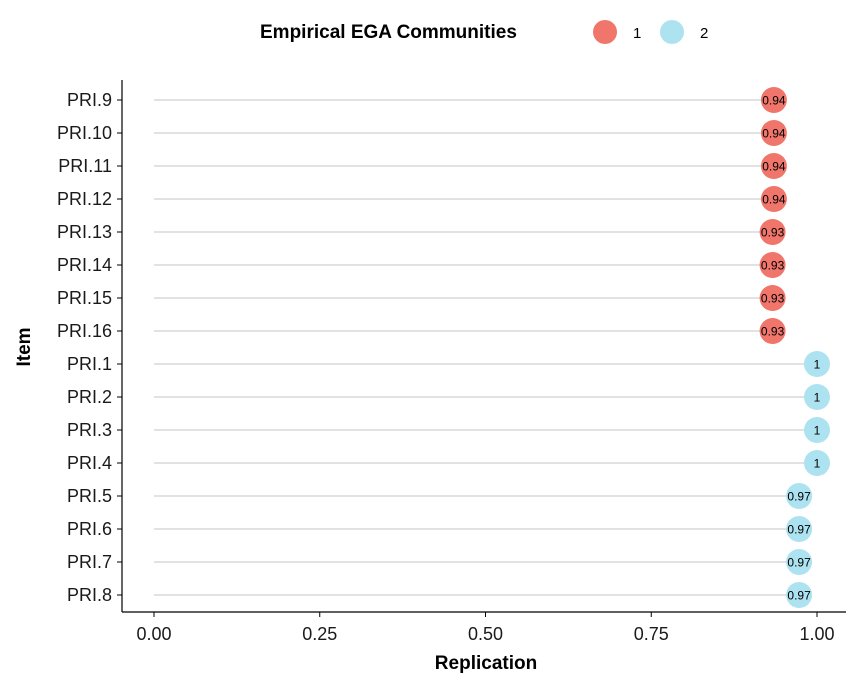 The height and width of the screenshot is (673, 847). I want to click on y-tick-label-12: PRI.4, so click(89, 463).